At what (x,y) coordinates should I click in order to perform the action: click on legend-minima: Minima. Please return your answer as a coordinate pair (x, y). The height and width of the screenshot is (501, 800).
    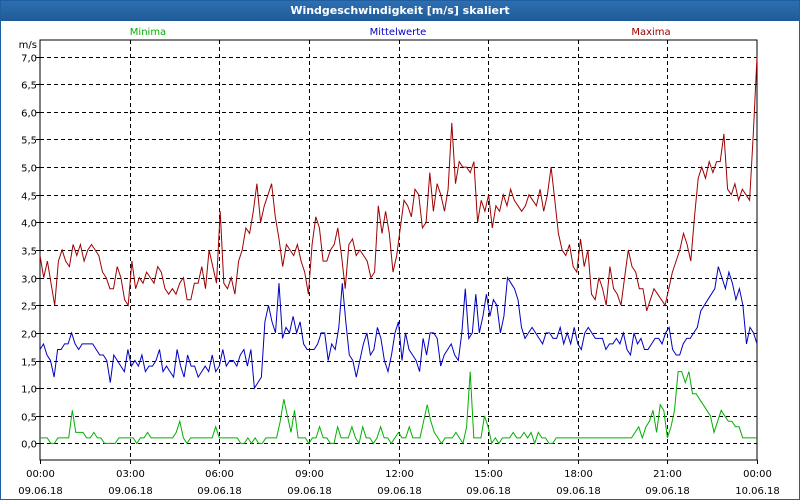
    Looking at the image, I should click on (148, 32).